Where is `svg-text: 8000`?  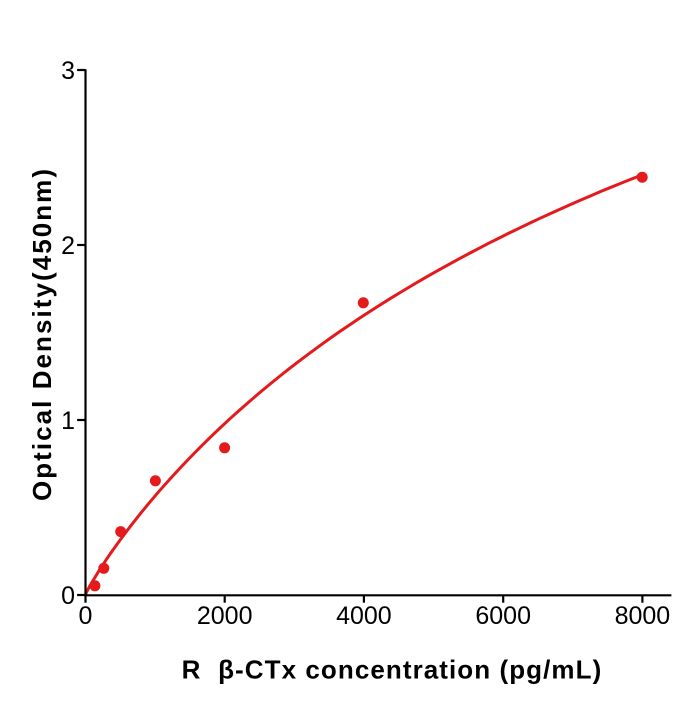
svg-text: 8000 is located at coordinates (643, 616).